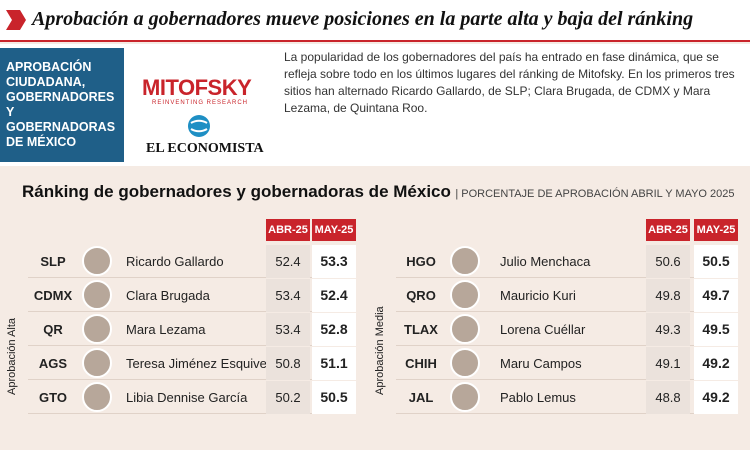 This screenshot has width=750, height=450. I want to click on value-abr: 50.6, so click(668, 261).